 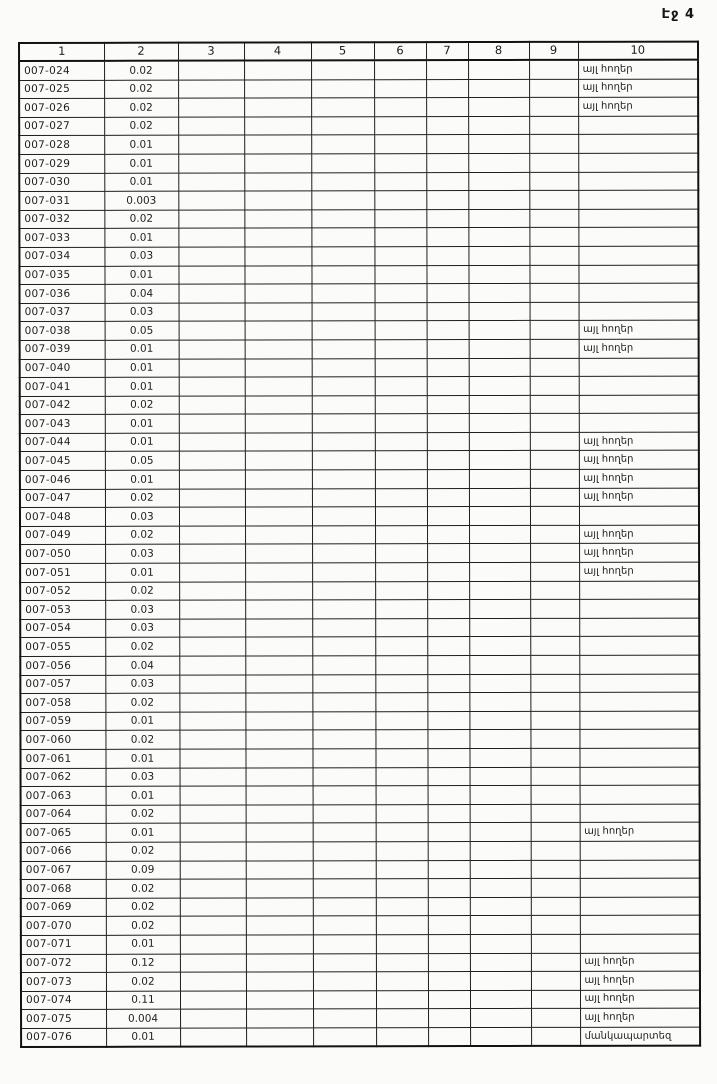 What do you see at coordinates (63, 535) in the screenshot?
I see `parcel-id-cell: 007-049` at bounding box center [63, 535].